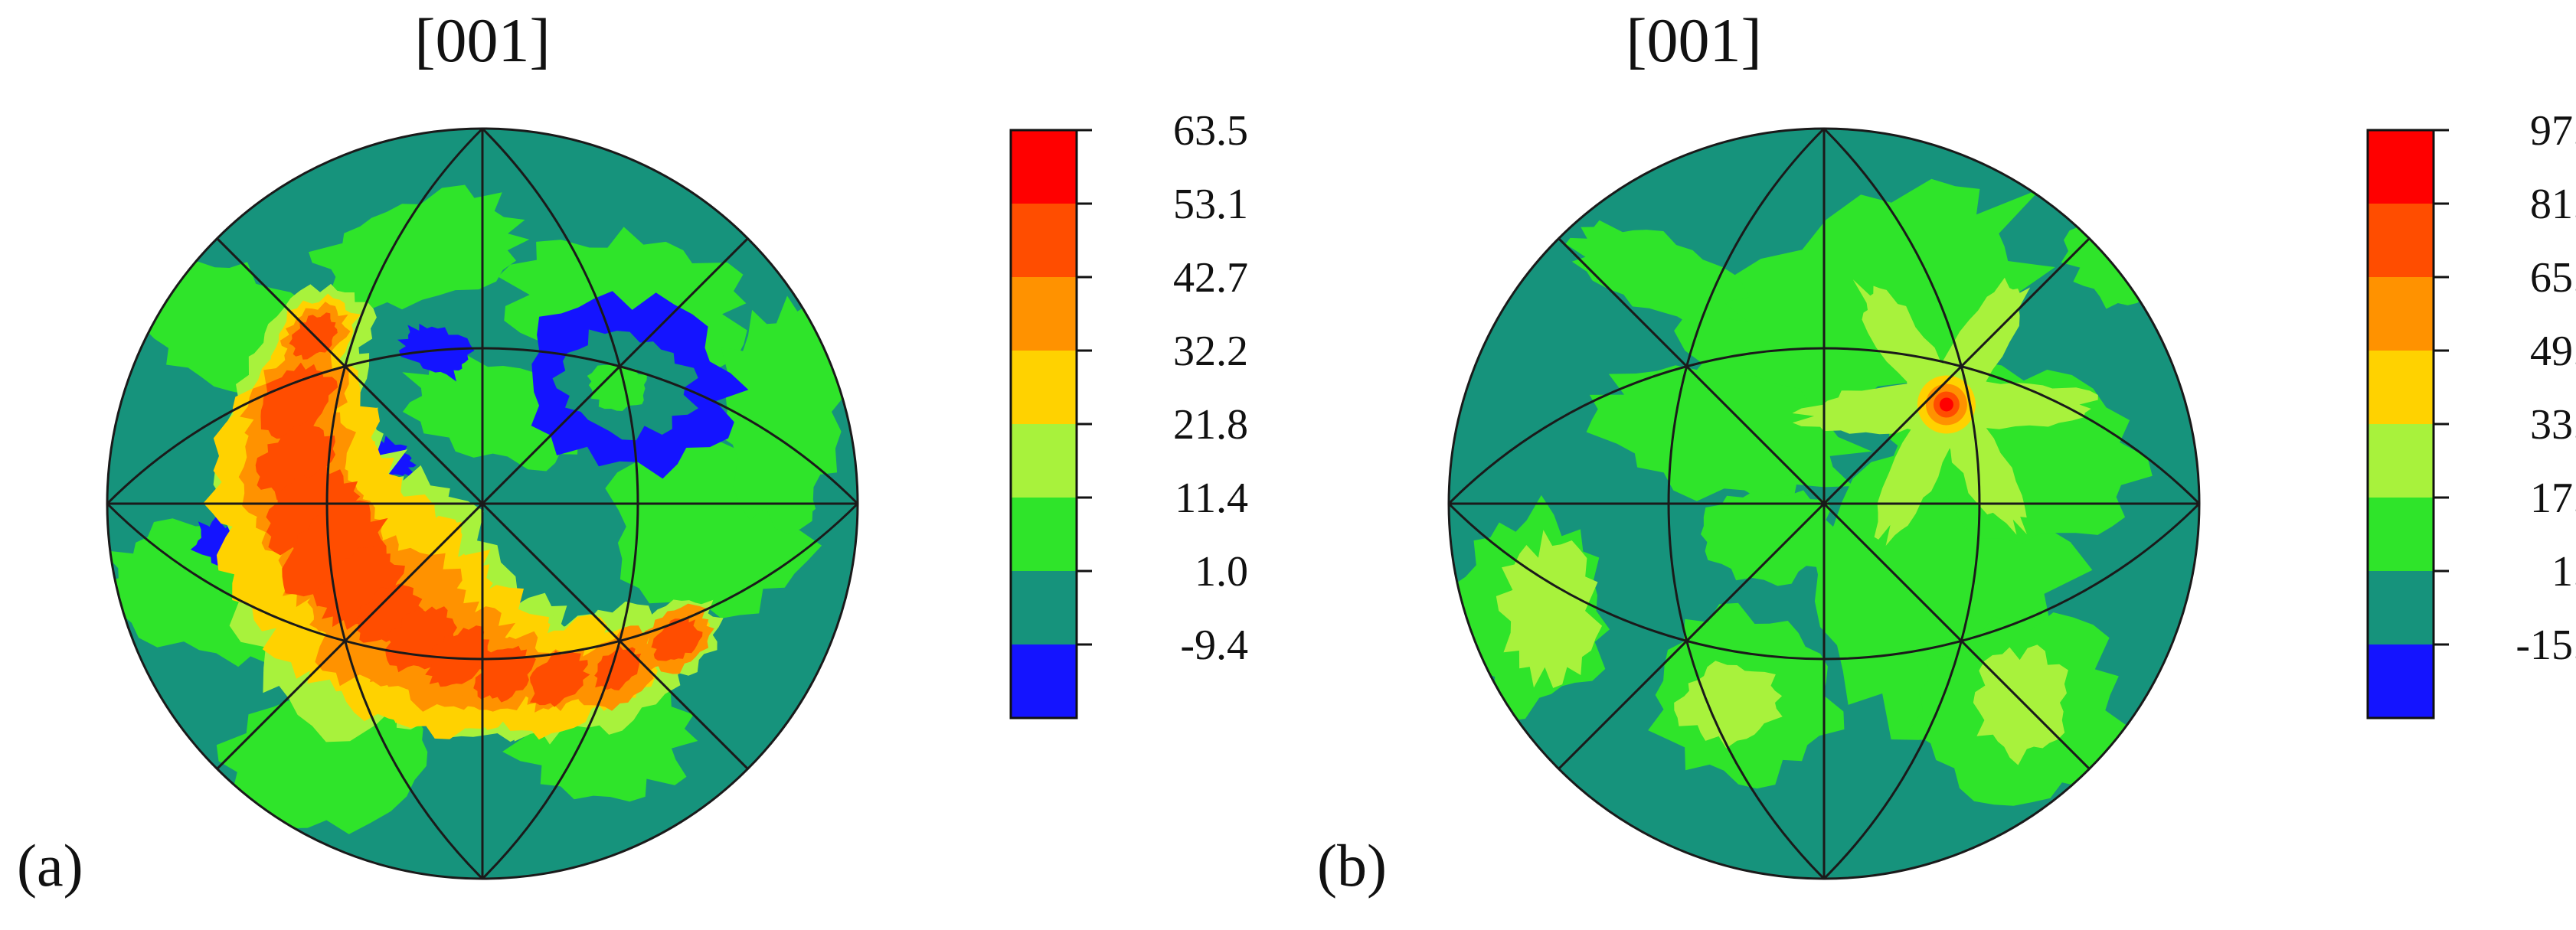 Image resolution: width=2576 pixels, height=930 pixels. What do you see at coordinates (50, 865) in the screenshot?
I see `panel-label: (a)` at bounding box center [50, 865].